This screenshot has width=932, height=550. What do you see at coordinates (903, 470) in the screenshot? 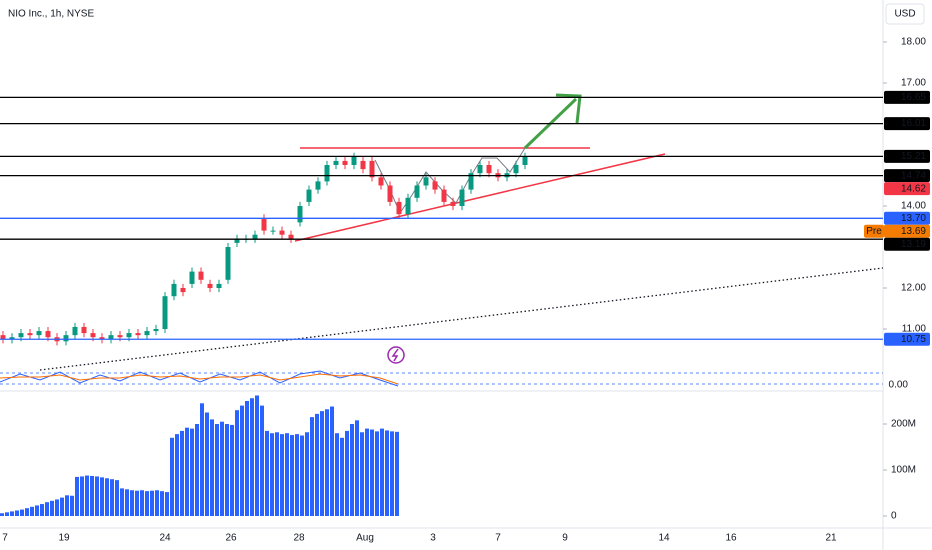
I see `volume-tick-label: 100M` at bounding box center [903, 470].